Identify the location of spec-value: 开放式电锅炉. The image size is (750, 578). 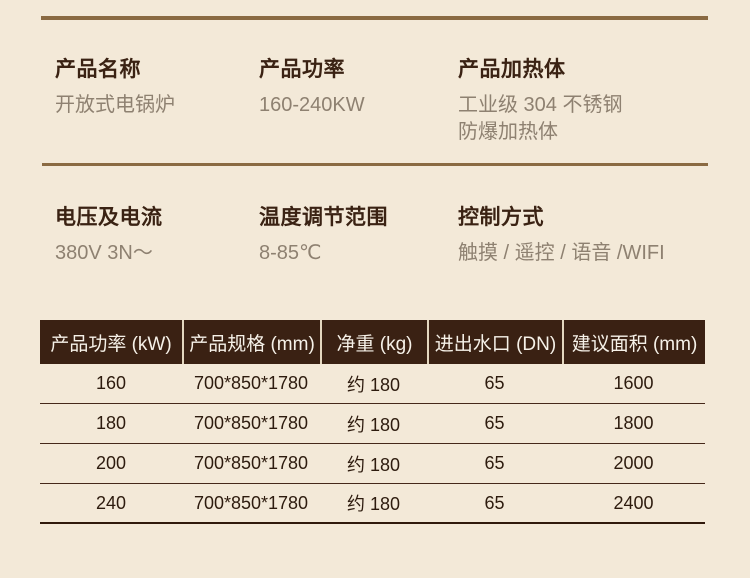
(115, 105).